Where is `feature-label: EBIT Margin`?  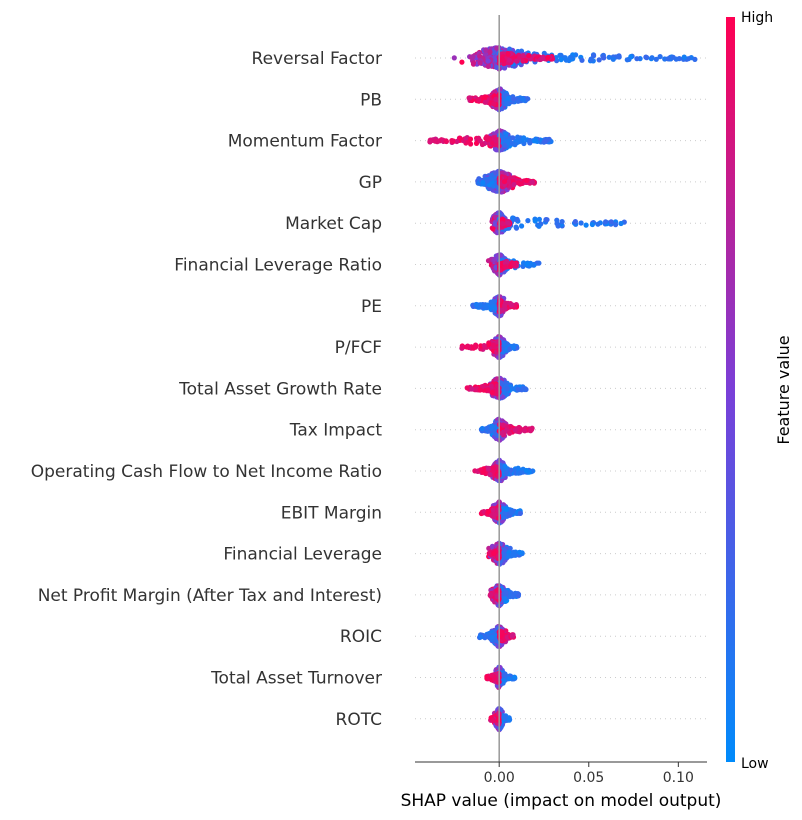 feature-label: EBIT Margin is located at coordinates (331, 513).